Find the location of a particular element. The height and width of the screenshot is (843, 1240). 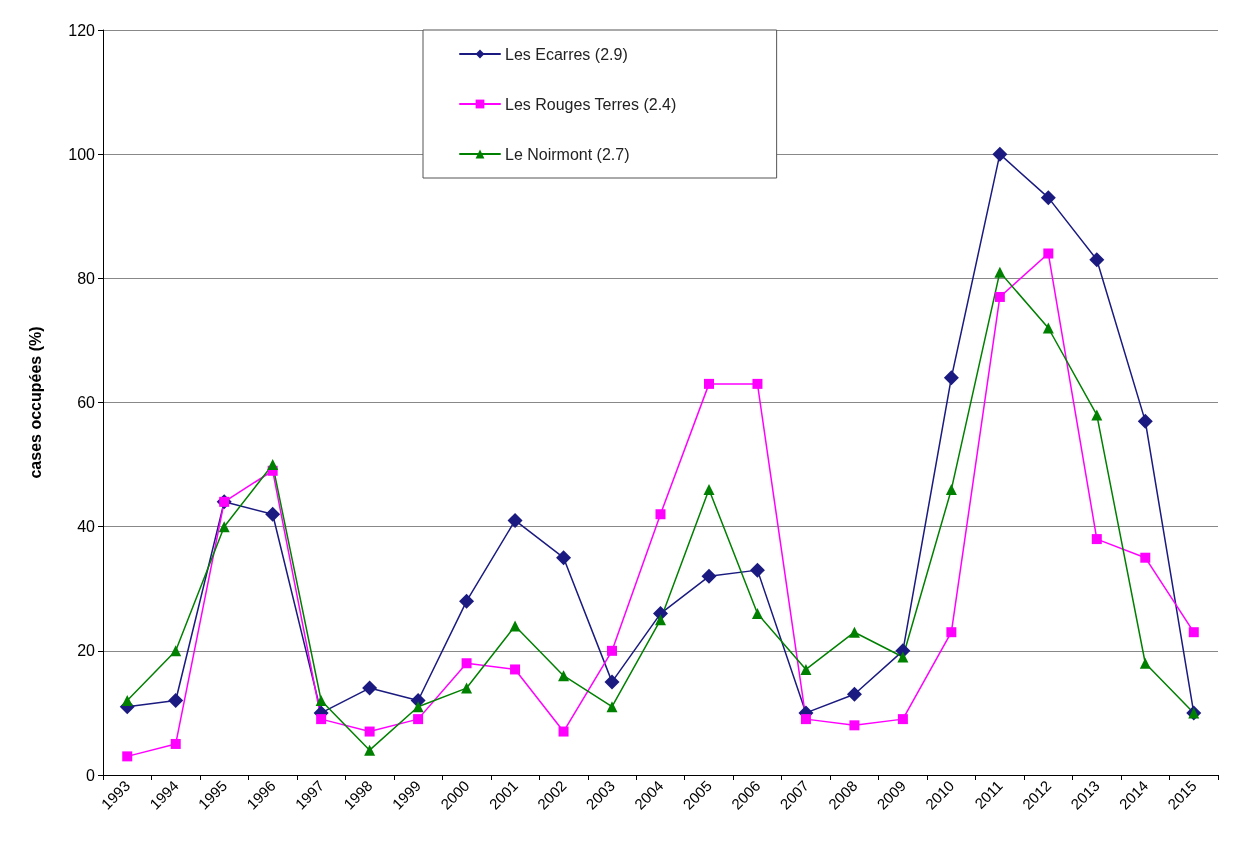

y-axis-title: cases occupées (%) is located at coordinates (35, 402).